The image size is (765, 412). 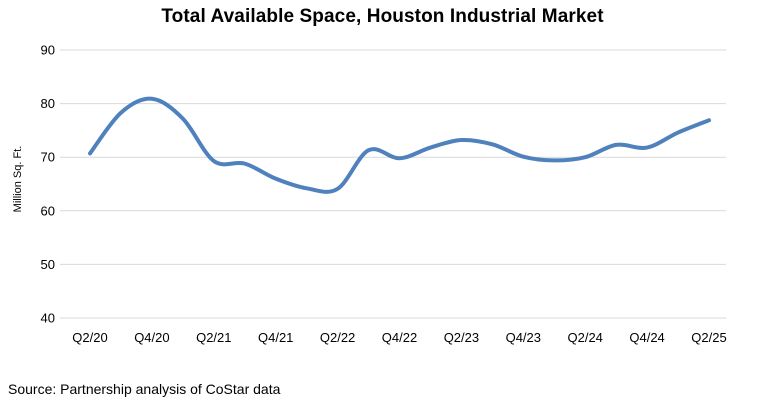 What do you see at coordinates (275, 337) in the screenshot?
I see `x-tick-label: Q4/21` at bounding box center [275, 337].